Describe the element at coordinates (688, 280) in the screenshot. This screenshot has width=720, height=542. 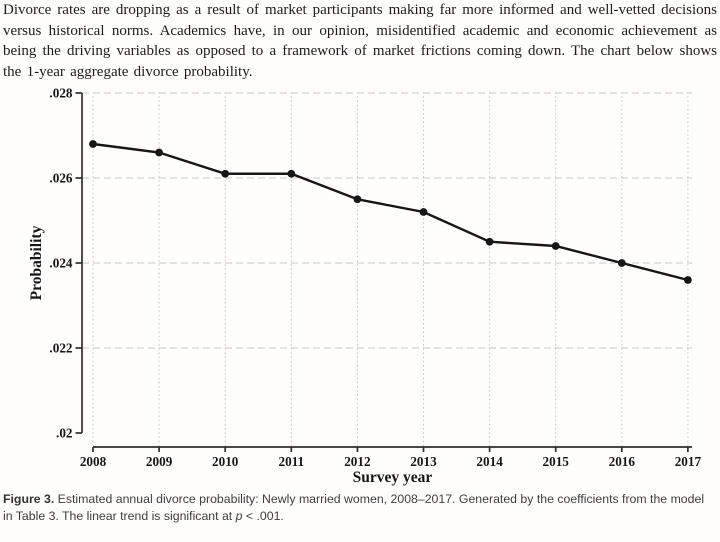
I see `data-point-marker-2017` at that location.